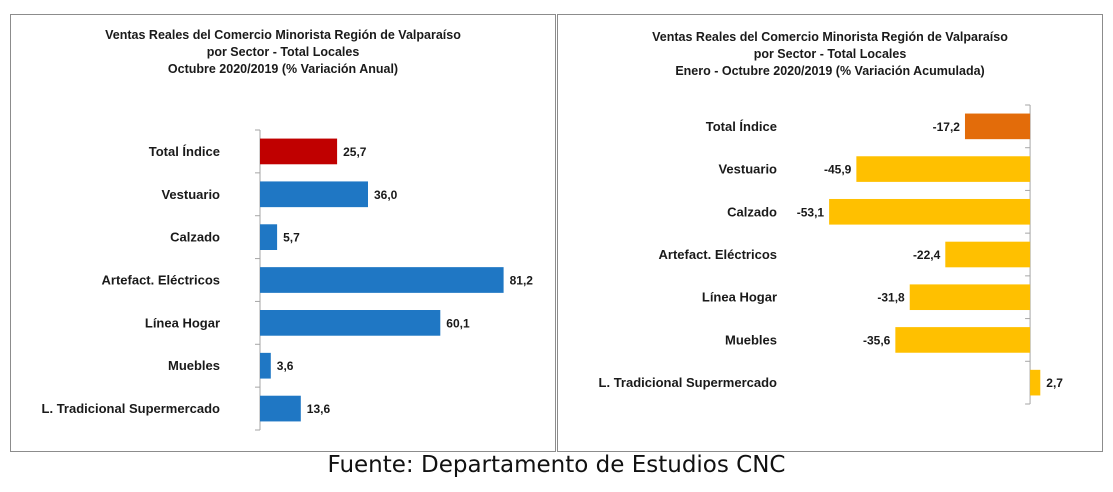 This screenshot has width=1113, height=492. What do you see at coordinates (556, 465) in the screenshot?
I see `source-caption: Fuente: Departamento de Estudios CNC` at bounding box center [556, 465].